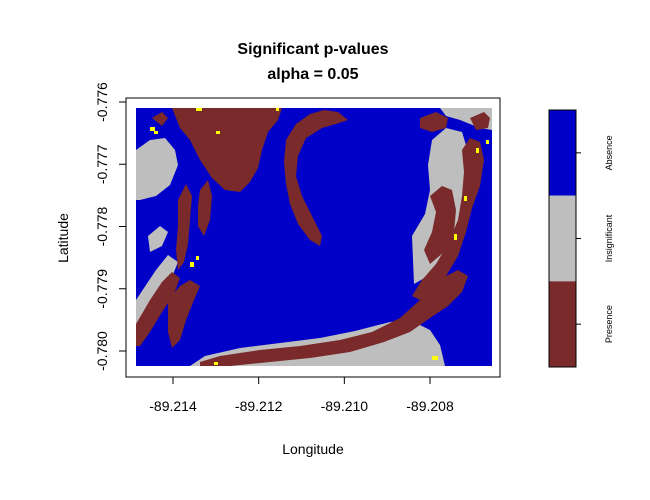 The image size is (650, 500). I want to click on y-tick-label: -0.777, so click(102, 164).